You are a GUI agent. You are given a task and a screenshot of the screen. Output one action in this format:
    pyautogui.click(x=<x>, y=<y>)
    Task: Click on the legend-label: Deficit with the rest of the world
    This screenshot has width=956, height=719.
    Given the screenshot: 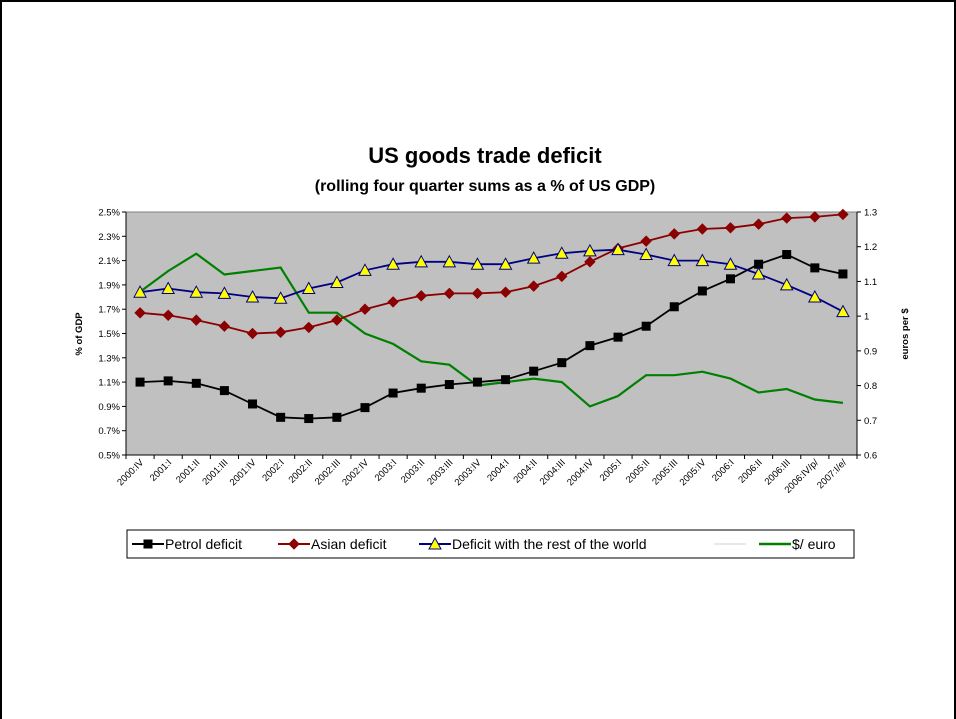 What is the action you would take?
    pyautogui.click(x=549, y=544)
    